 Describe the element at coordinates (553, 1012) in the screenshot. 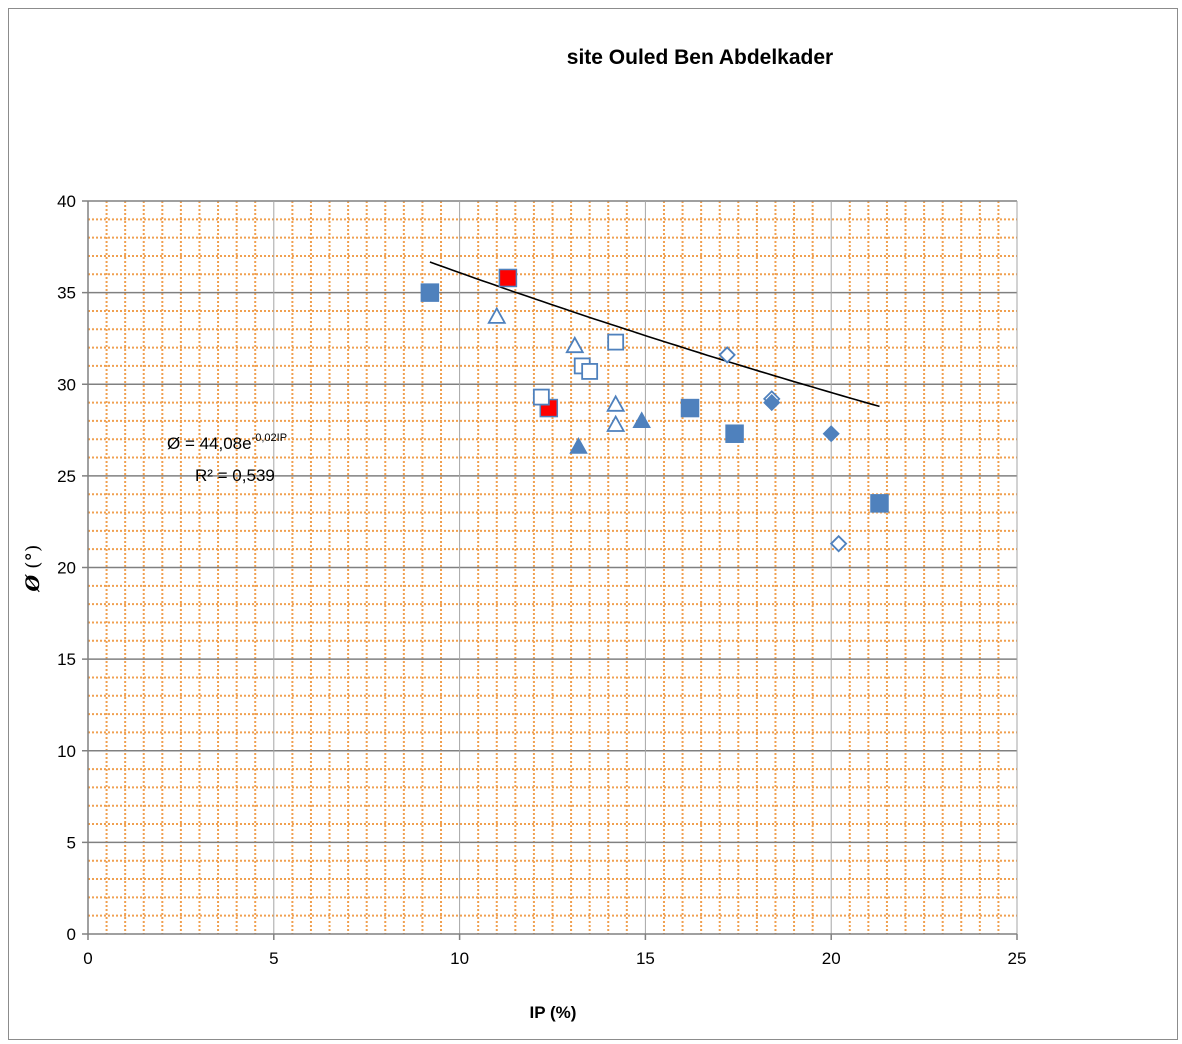

I see `x-axis-label: IP (%)` at that location.